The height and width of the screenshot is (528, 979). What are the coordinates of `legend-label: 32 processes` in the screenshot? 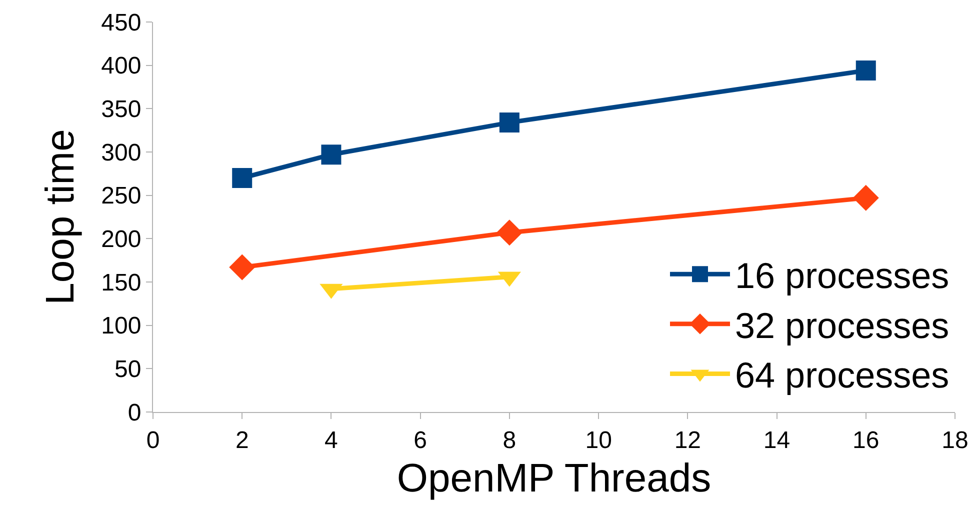 It's located at (842, 325).